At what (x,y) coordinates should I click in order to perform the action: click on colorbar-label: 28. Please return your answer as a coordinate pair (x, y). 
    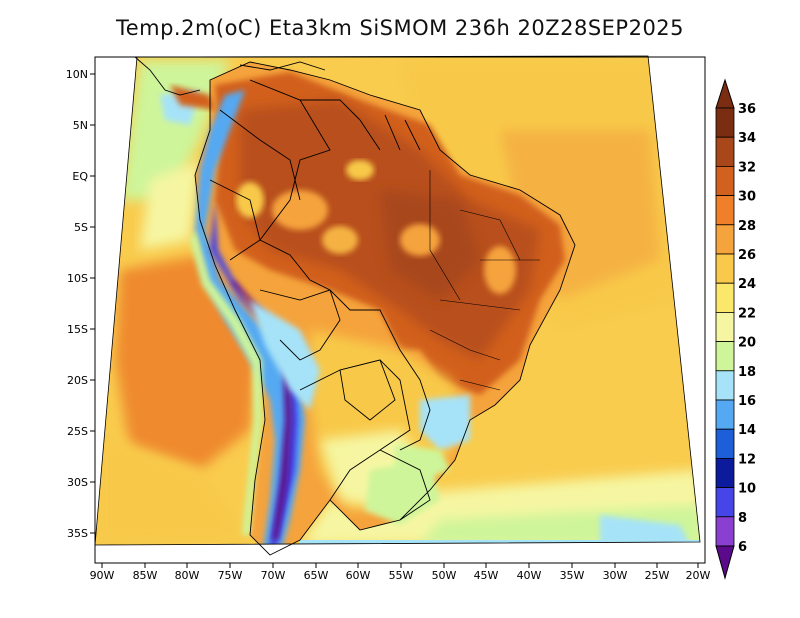
    Looking at the image, I should click on (747, 226).